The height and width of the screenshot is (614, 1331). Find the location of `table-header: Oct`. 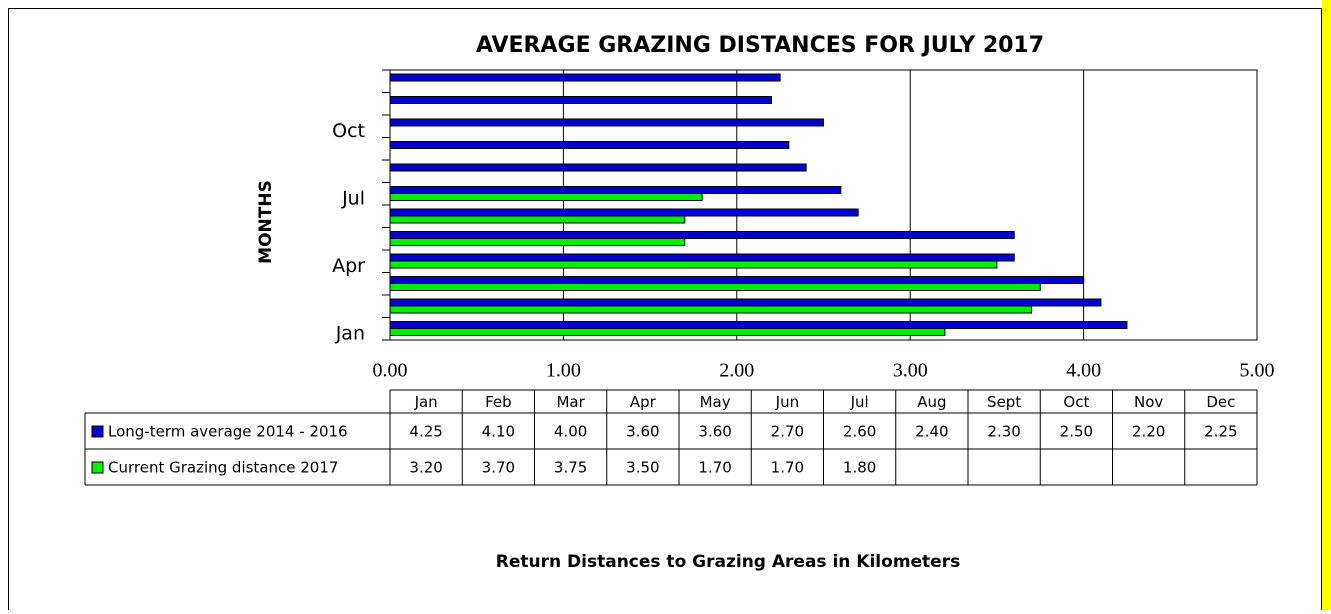

table-header: Oct is located at coordinates (1076, 402).